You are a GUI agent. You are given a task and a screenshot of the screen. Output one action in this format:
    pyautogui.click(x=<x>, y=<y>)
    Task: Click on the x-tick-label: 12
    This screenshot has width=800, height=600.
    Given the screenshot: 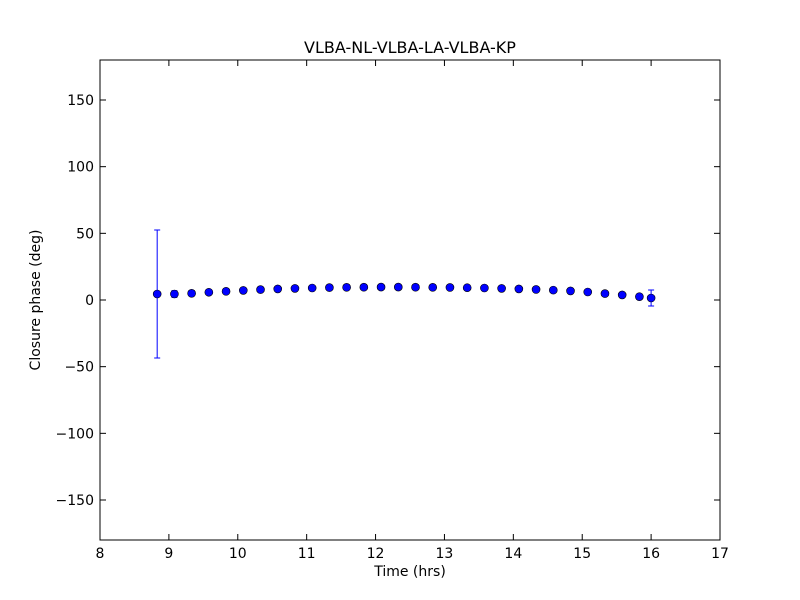 What is the action you would take?
    pyautogui.click(x=376, y=554)
    